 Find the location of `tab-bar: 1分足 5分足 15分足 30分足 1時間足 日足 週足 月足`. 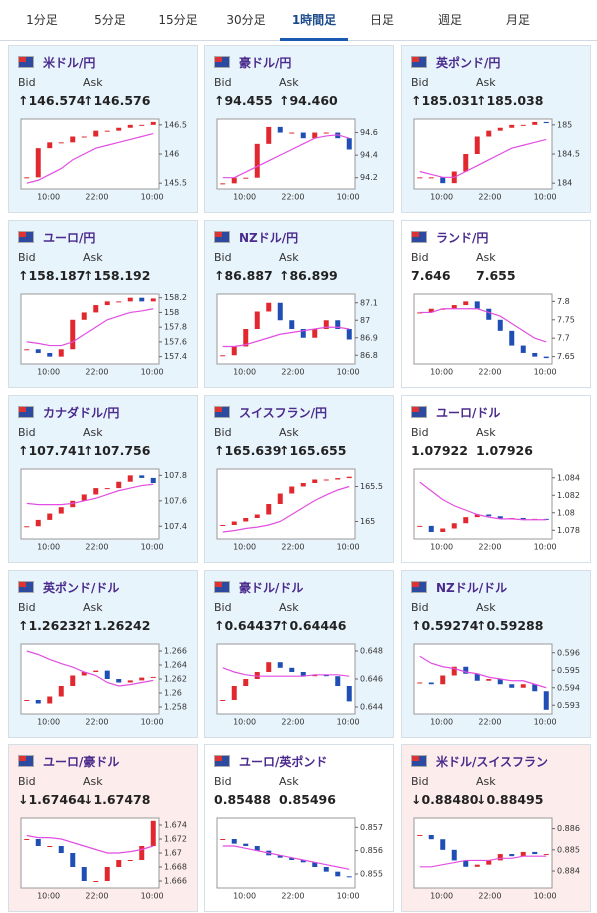

tab-bar: 1分足 5分足 15分足 30分足 1時間足 日足 週足 月足 is located at coordinates (298, 20).